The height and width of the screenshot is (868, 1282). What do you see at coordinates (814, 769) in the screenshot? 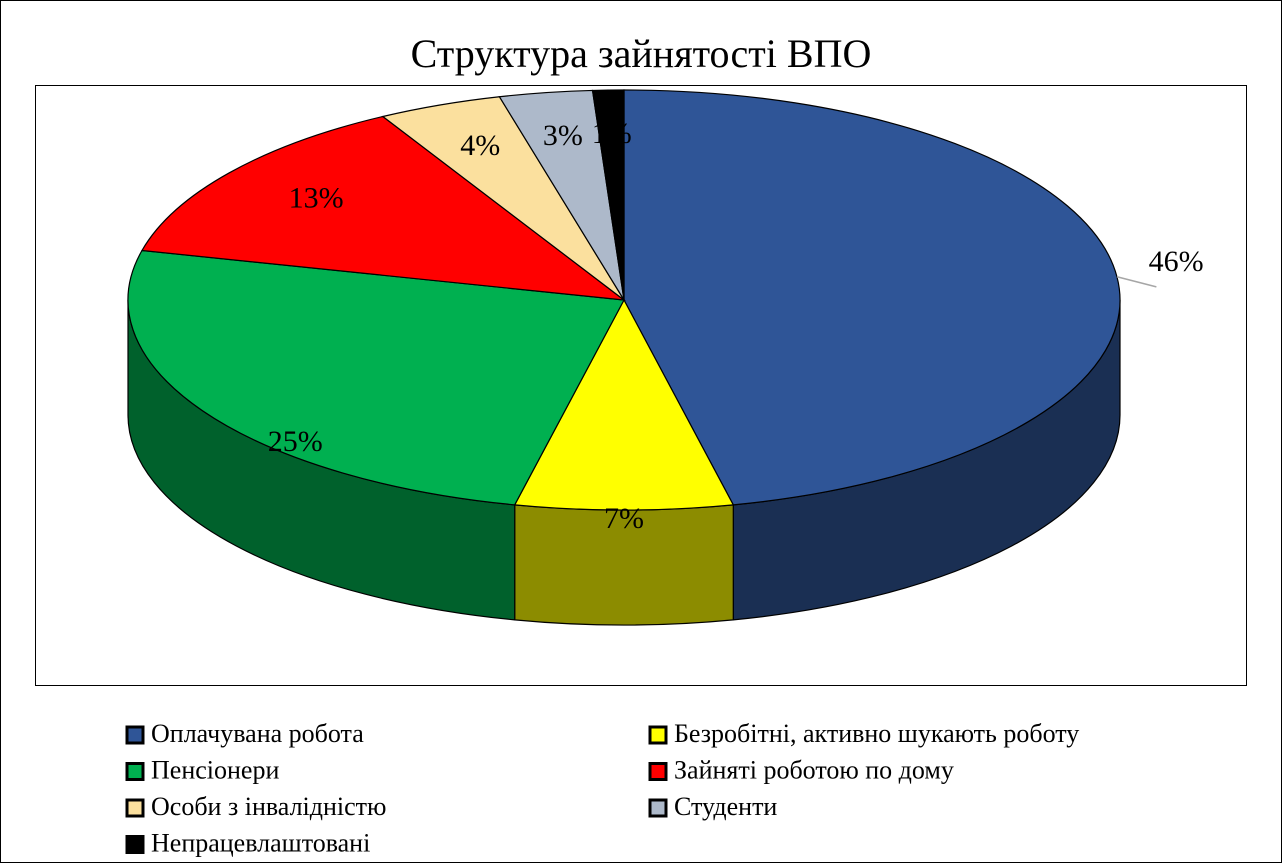
I see `legend-label: Зайняті роботою по дому` at bounding box center [814, 769].